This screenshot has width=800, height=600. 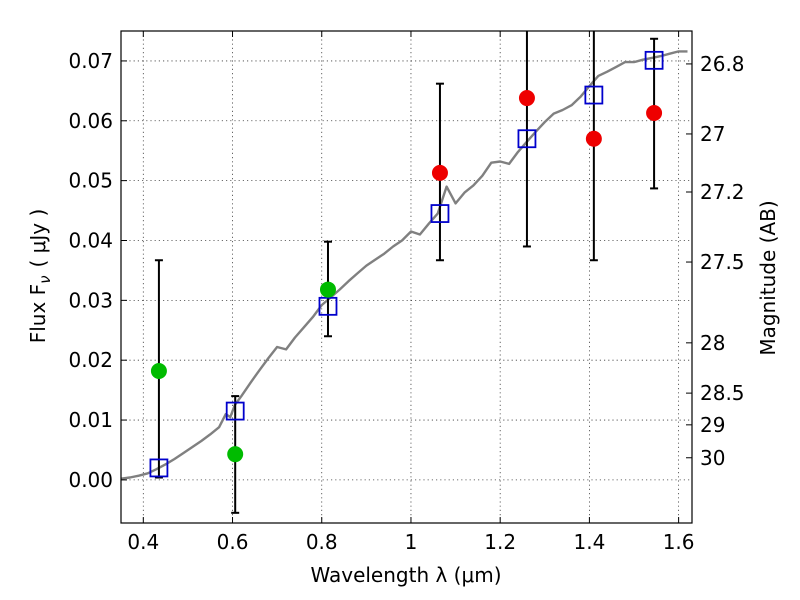 I want to click on y-axis-title-main: Flux F, so click(x=38, y=313).